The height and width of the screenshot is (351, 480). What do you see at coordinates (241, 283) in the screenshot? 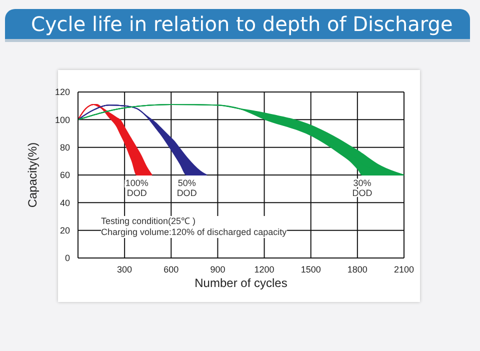
I see `x-axis-title: Number of cycles` at bounding box center [241, 283].